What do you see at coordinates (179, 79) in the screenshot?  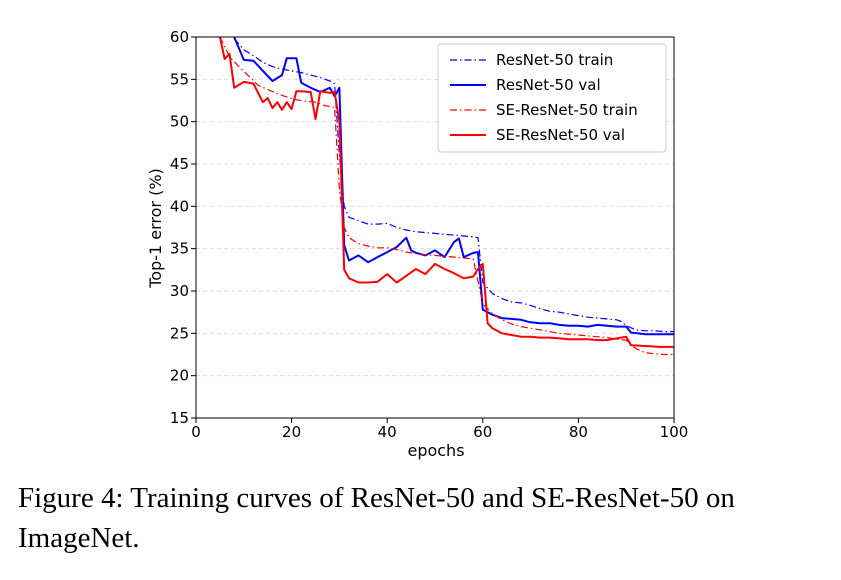 I see `y-tick-label: 55` at bounding box center [179, 79].